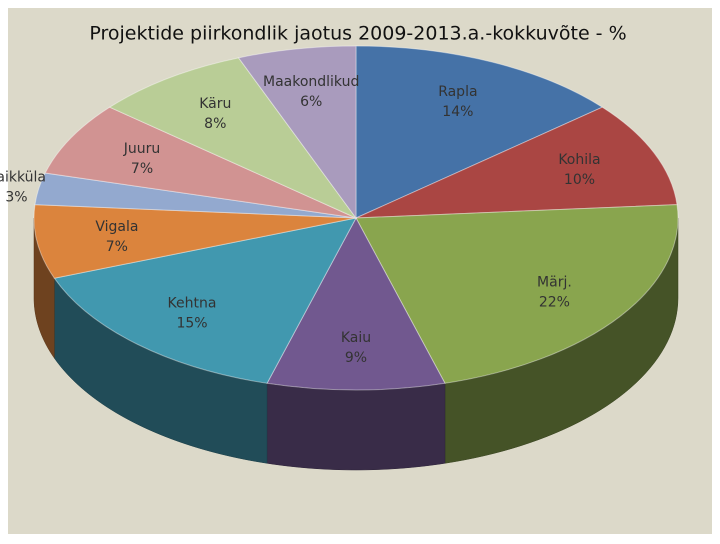 This screenshot has width=720, height=544. I want to click on slice-label-value: 15%, so click(191, 324).